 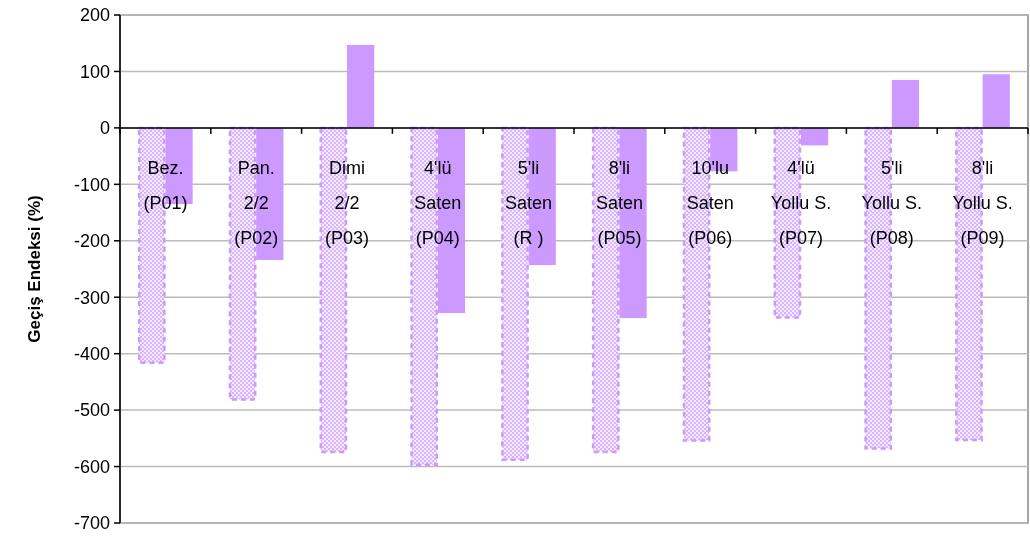 I want to click on x-tick-label: Dimi 2/2 (P03), so click(x=347, y=202).